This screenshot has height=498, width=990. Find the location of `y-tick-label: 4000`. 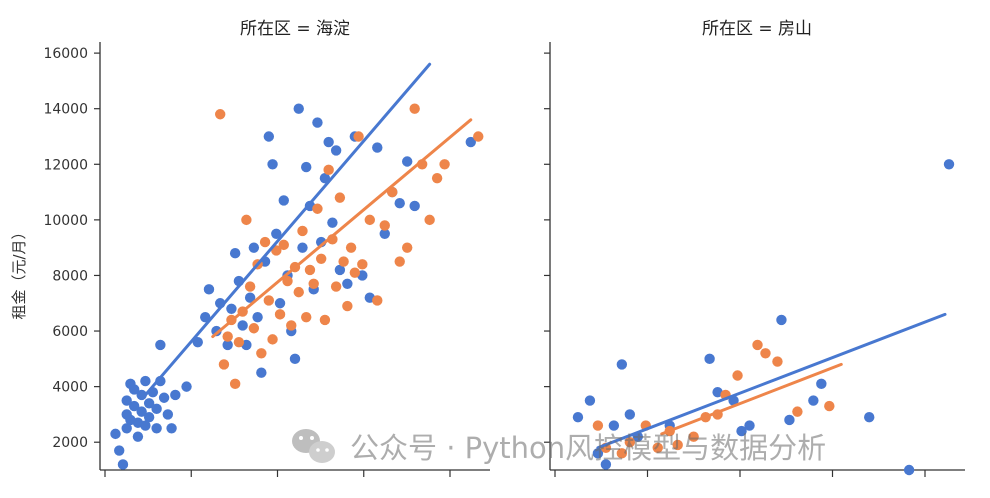

y-tick-label: 4000 is located at coordinates (70, 388).